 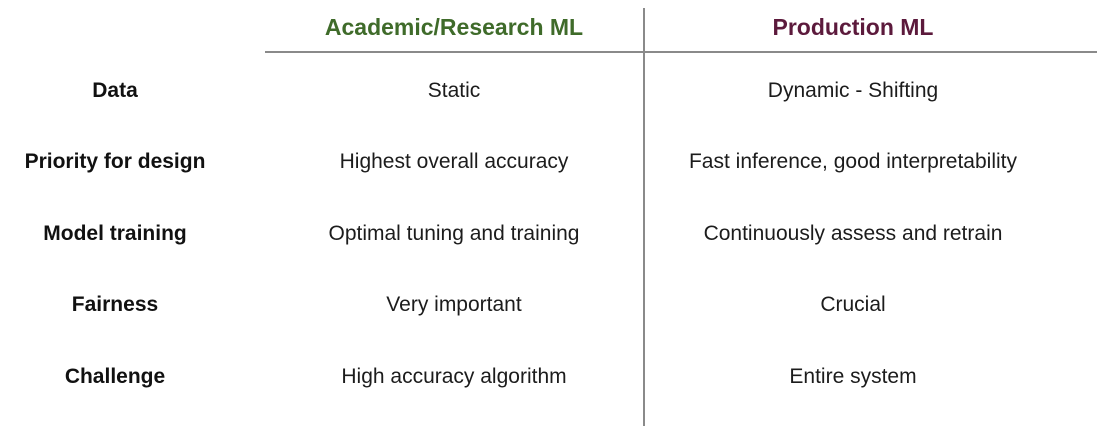 What do you see at coordinates (554, 91) in the screenshot?
I see `table-row: Data Static Dynamic - Shifting` at bounding box center [554, 91].